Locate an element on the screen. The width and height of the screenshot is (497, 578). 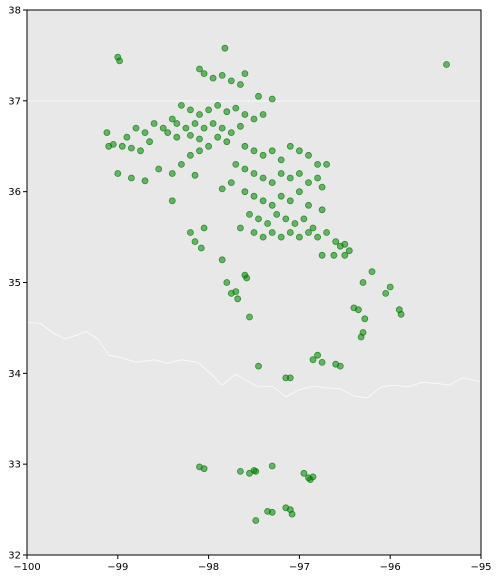
y-tick-label: 36 is located at coordinates (14, 192).